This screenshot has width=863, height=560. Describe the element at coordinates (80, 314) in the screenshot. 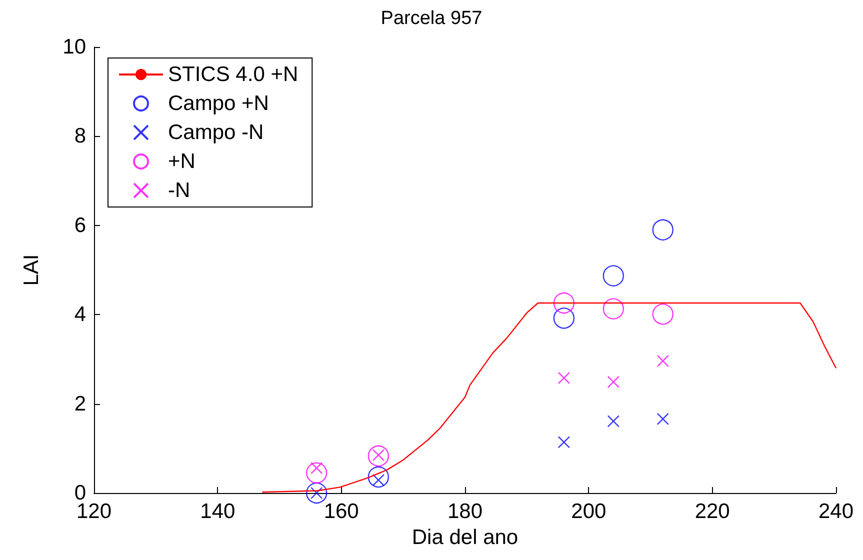

I see `y-tick-label: 4` at that location.